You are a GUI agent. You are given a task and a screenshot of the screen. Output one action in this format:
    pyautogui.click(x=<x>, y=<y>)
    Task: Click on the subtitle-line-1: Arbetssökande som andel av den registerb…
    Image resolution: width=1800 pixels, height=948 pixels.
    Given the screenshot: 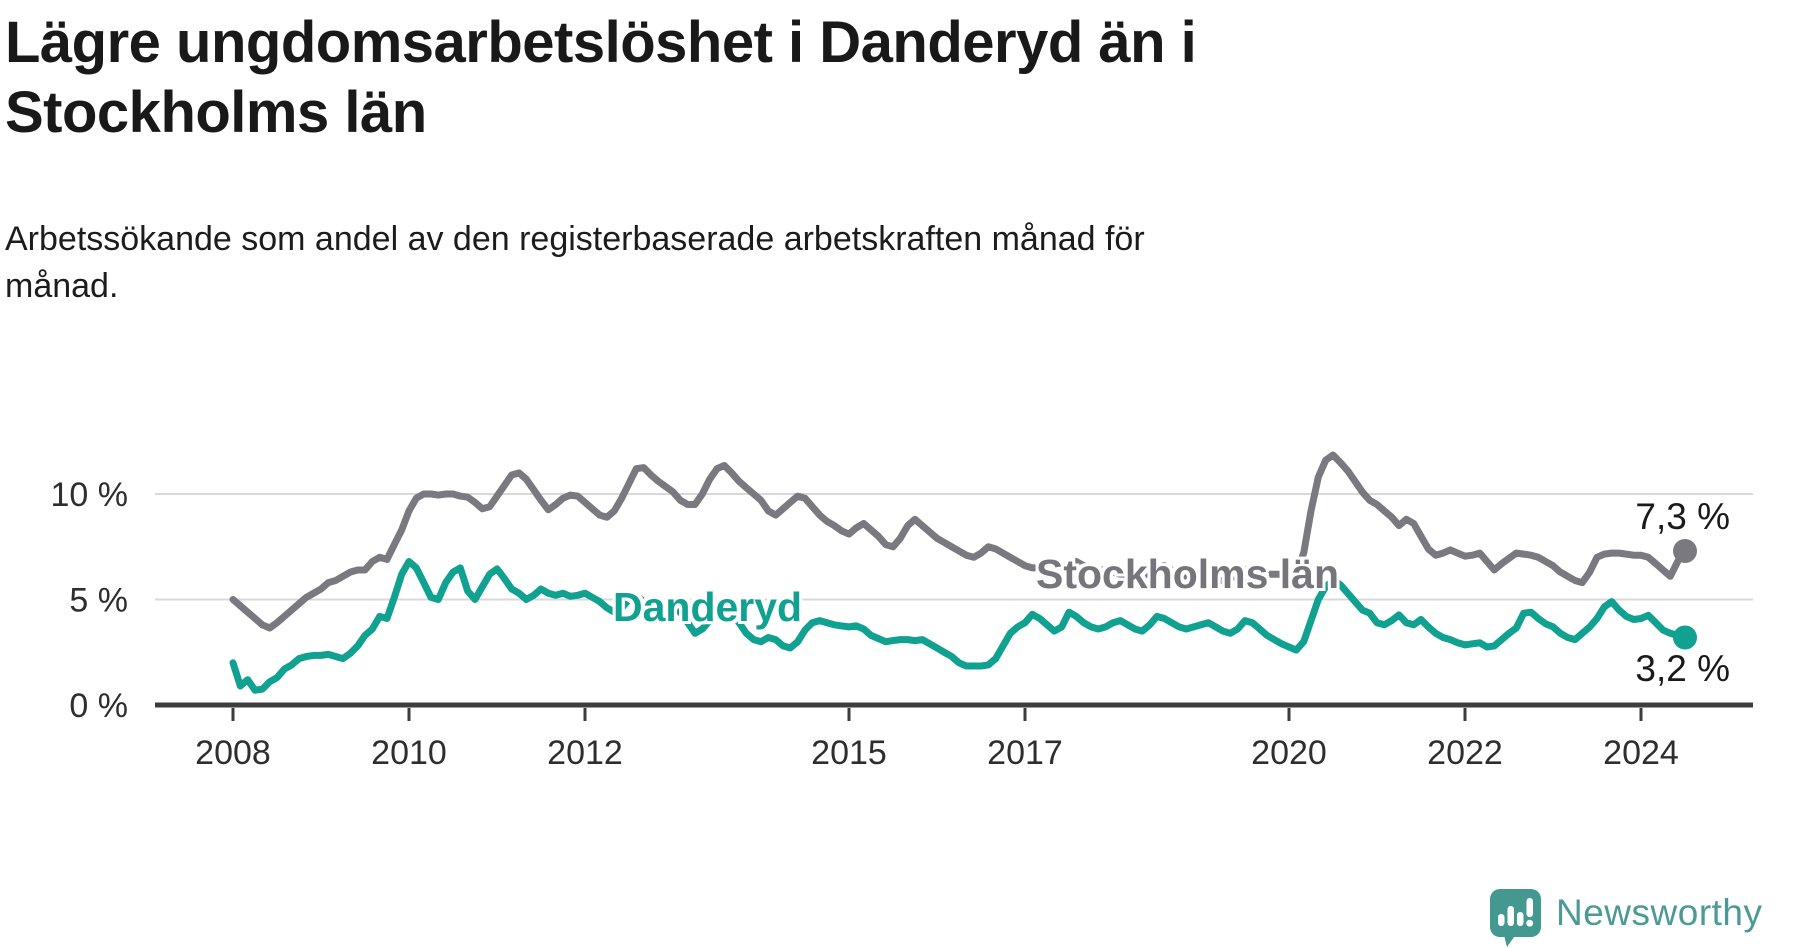 What is the action you would take?
    pyautogui.click(x=575, y=239)
    